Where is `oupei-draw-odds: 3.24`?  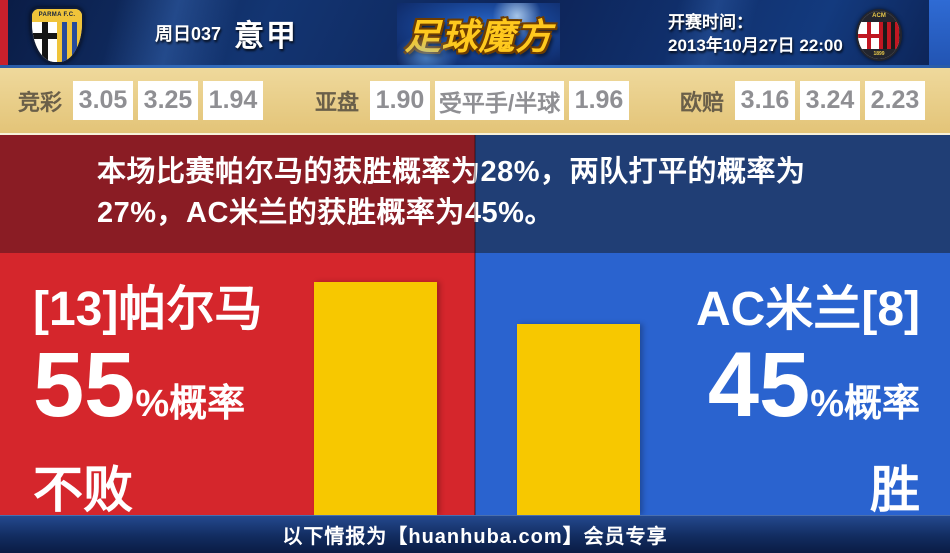
oupei-draw-odds: 3.24 is located at coordinates (830, 100).